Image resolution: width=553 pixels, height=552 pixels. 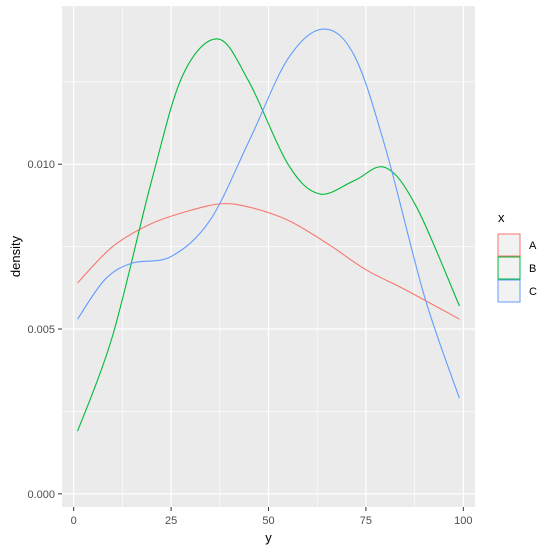 I want to click on x-tick-label: 0, so click(x=74, y=521).